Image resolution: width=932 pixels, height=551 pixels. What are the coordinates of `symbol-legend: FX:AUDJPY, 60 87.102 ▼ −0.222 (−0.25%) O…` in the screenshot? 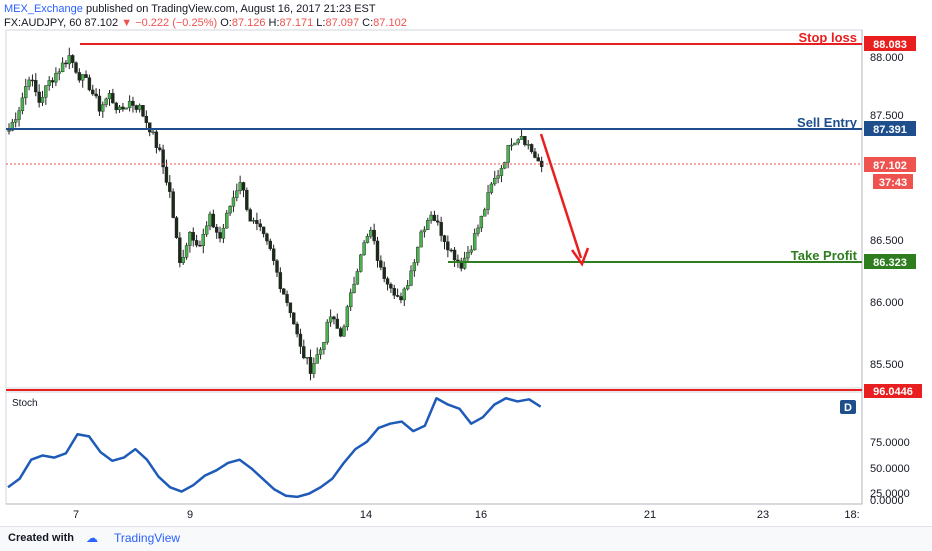 It's located at (205, 23).